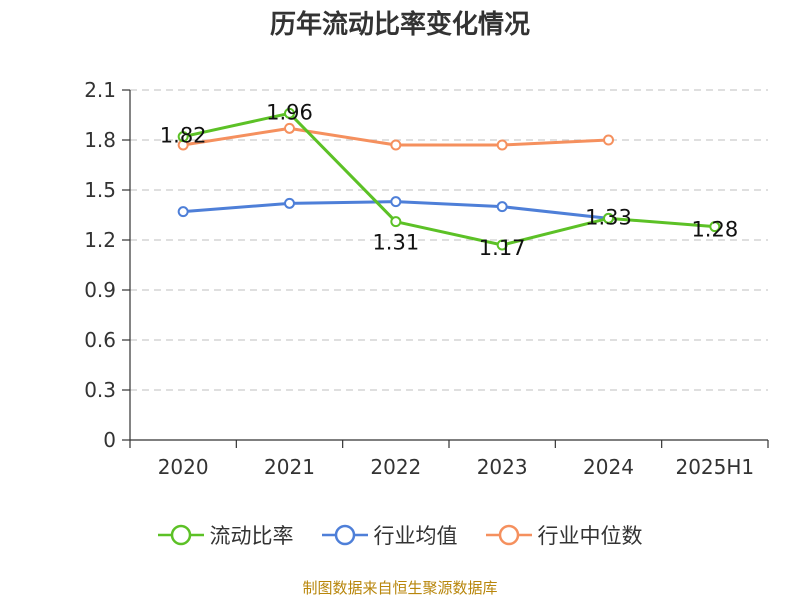 This screenshot has height=600, width=800. What do you see at coordinates (251, 536) in the screenshot?
I see `legend-label-current-ratio: 流动比率` at bounding box center [251, 536].